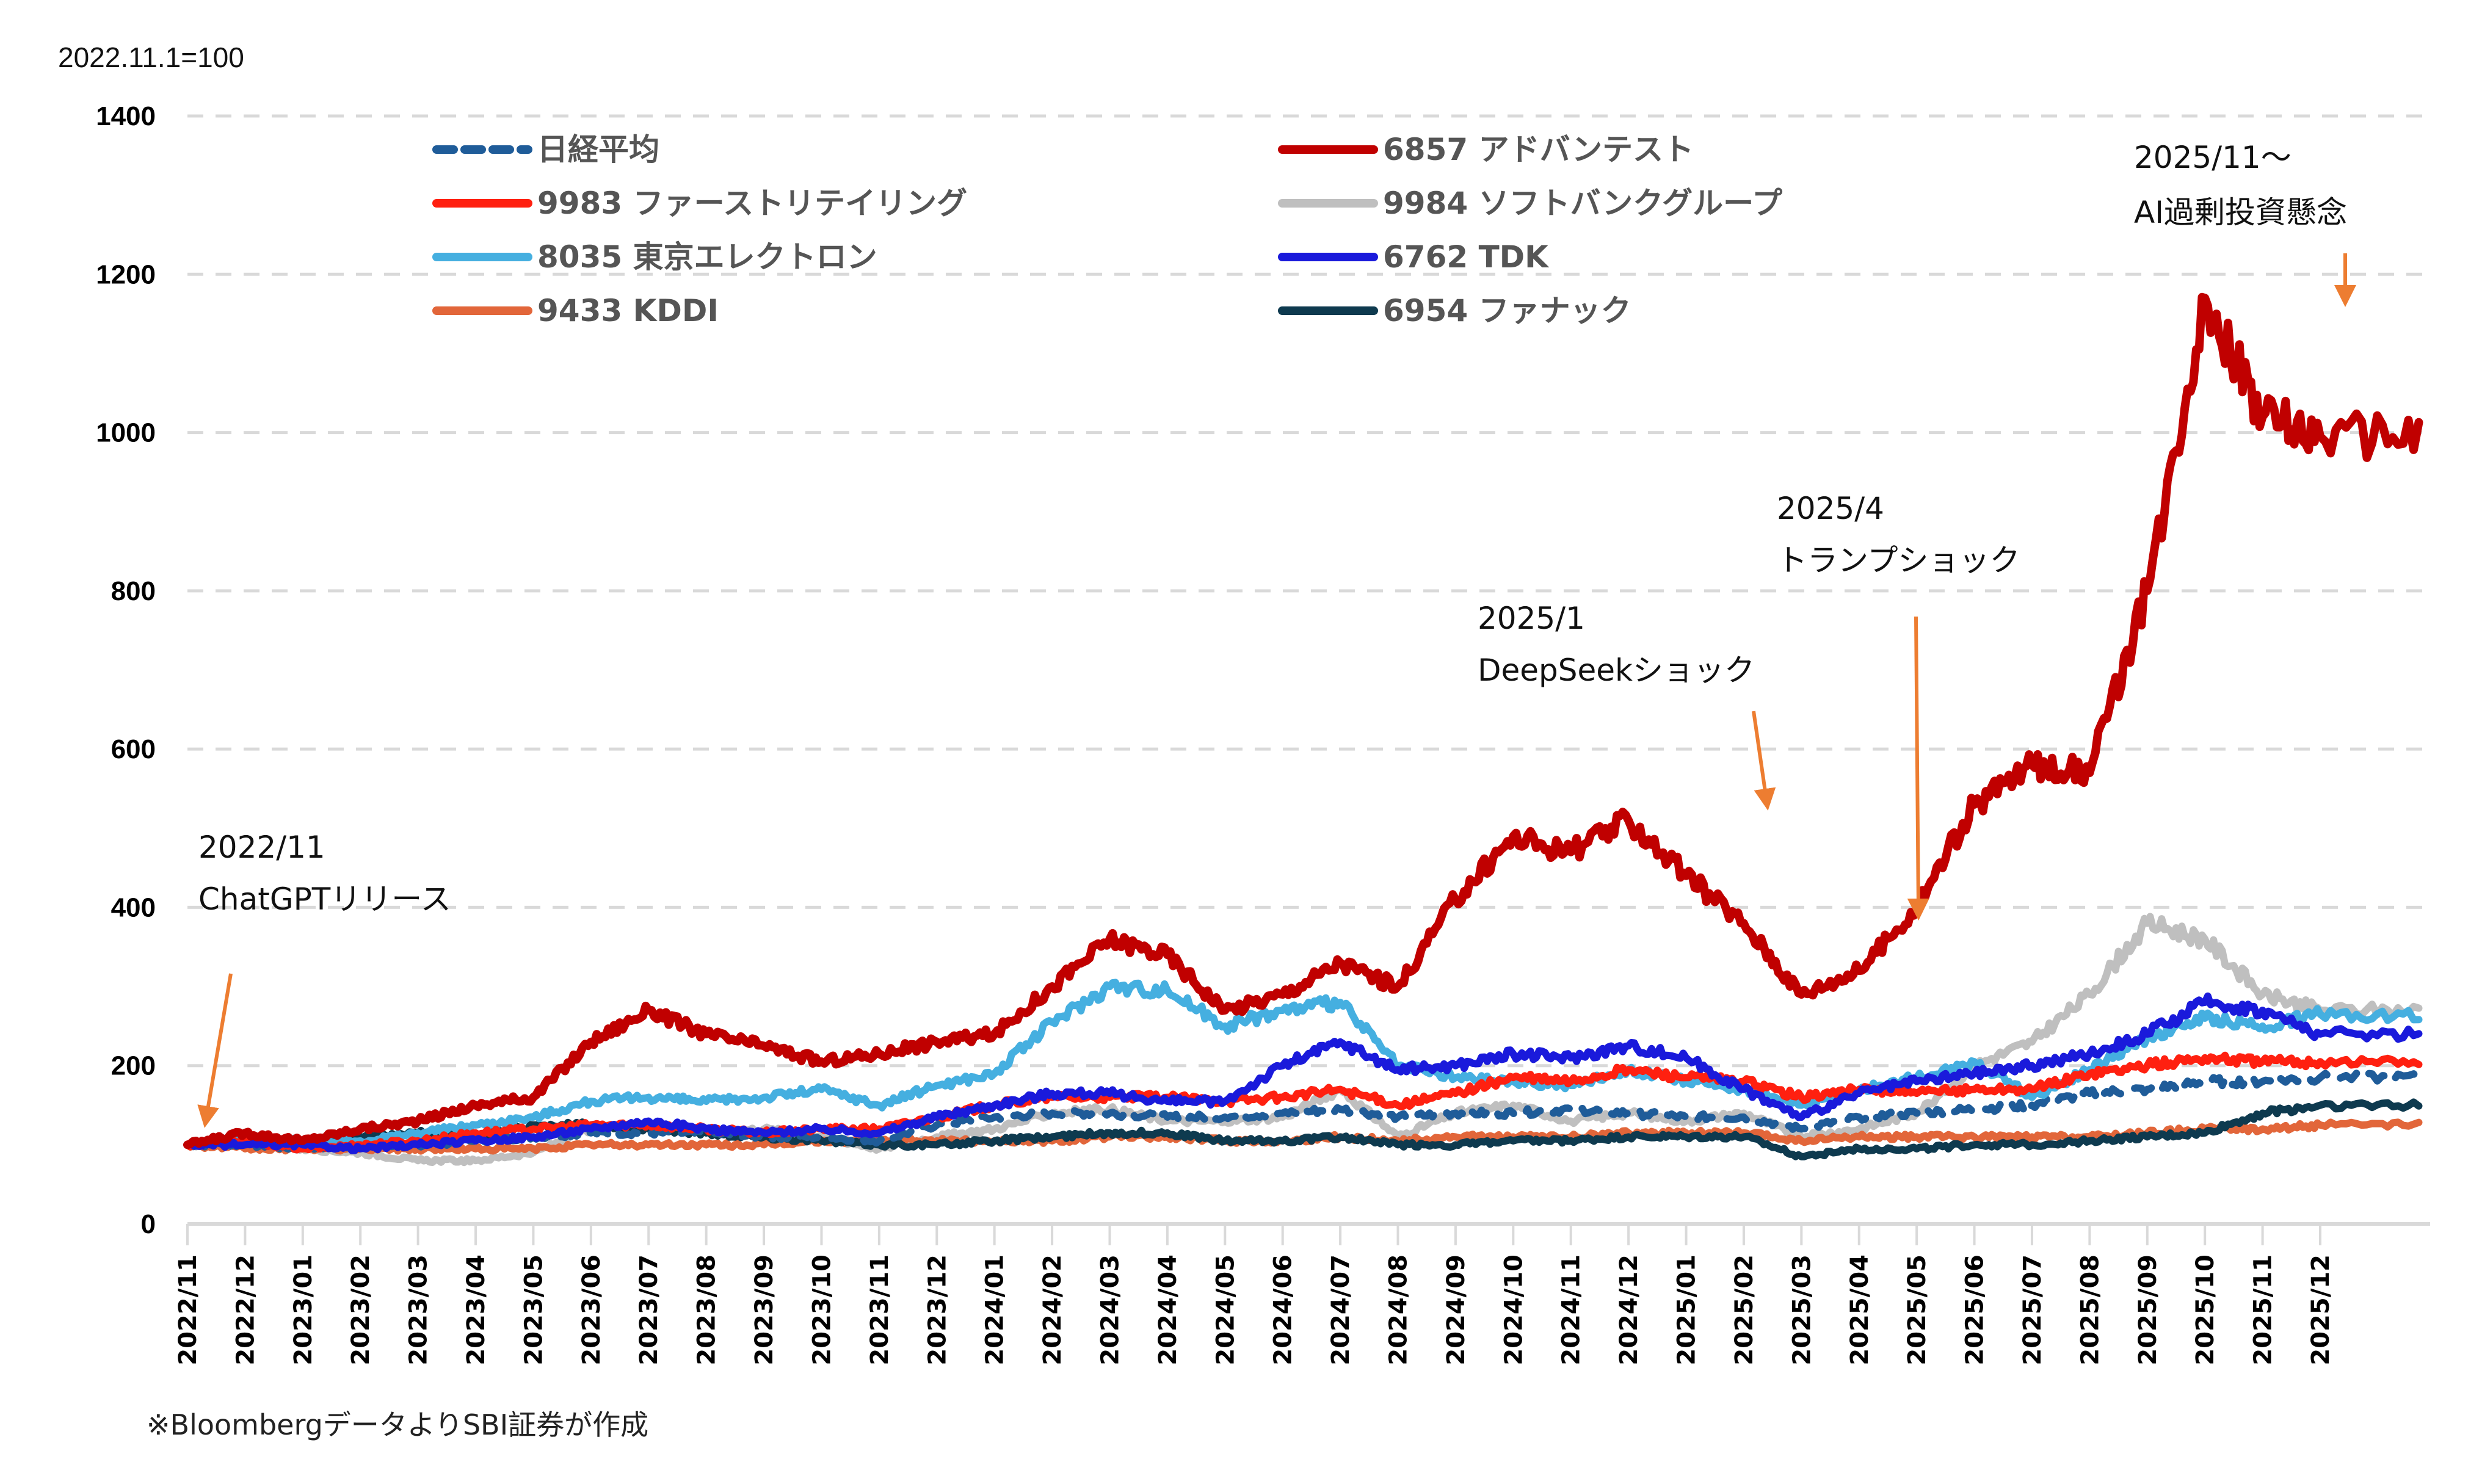  What do you see at coordinates (1283, 1310) in the screenshot?
I see `x-tick-label: 2024/06` at bounding box center [1283, 1310].